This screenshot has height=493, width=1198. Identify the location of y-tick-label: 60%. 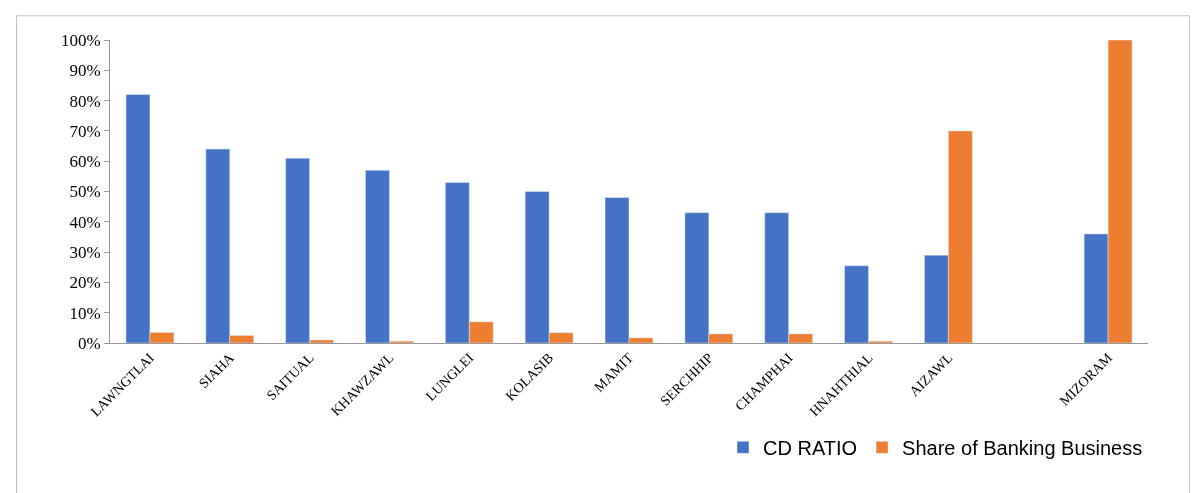
(85, 162).